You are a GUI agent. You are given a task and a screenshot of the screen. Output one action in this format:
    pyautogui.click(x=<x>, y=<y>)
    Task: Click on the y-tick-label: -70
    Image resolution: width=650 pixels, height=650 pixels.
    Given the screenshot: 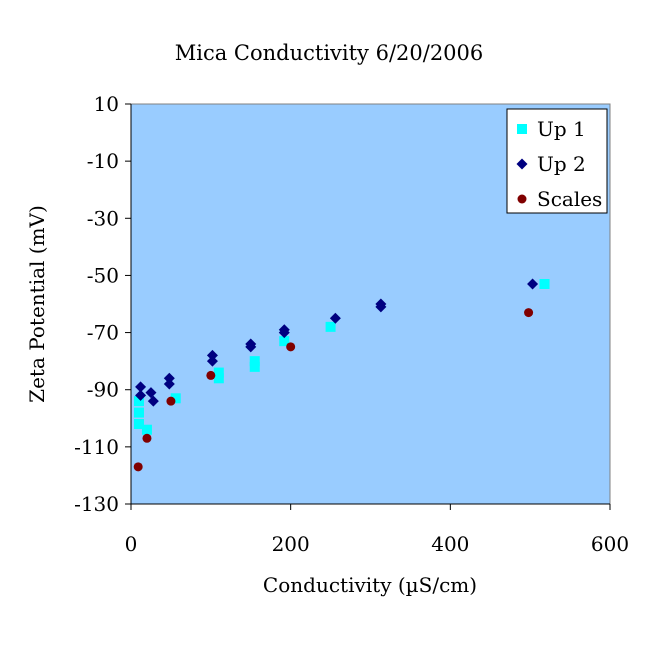 What is the action you would take?
    pyautogui.click(x=103, y=333)
    